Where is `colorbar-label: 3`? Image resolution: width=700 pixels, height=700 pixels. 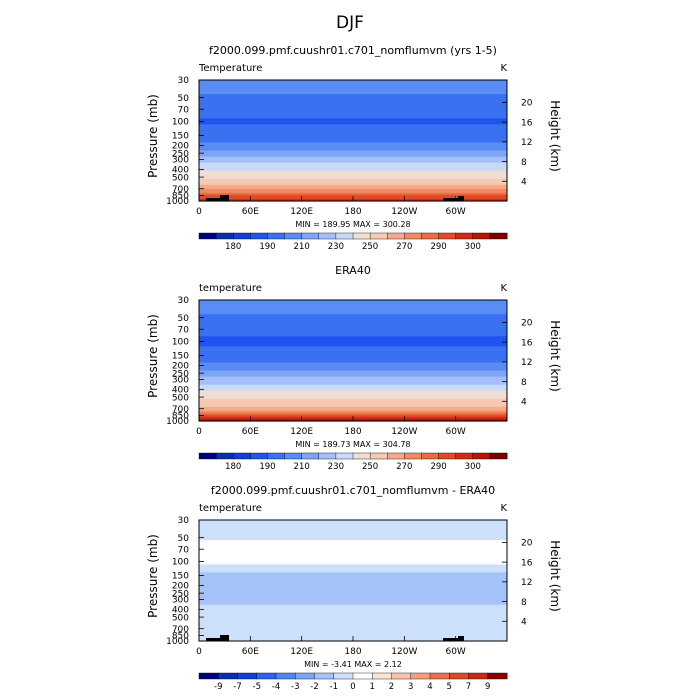 colorbar-label: 3 is located at coordinates (410, 687).